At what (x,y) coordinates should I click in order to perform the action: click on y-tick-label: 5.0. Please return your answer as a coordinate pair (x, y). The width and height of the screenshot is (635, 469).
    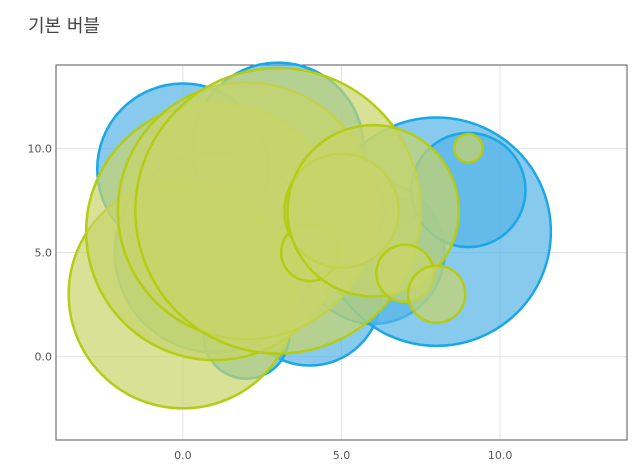
    Looking at the image, I should click on (44, 253).